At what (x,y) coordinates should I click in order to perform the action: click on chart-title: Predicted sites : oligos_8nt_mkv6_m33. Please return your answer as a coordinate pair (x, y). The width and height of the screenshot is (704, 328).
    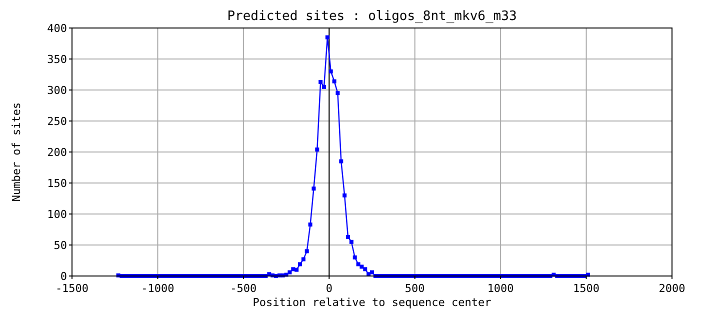
    Looking at the image, I should click on (372, 16).